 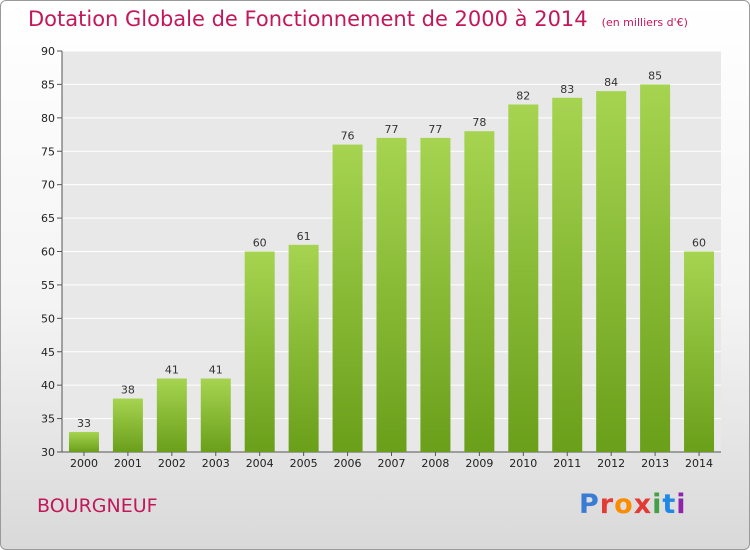 What do you see at coordinates (643, 504) in the screenshot?
I see `logo-letter: x` at bounding box center [643, 504].